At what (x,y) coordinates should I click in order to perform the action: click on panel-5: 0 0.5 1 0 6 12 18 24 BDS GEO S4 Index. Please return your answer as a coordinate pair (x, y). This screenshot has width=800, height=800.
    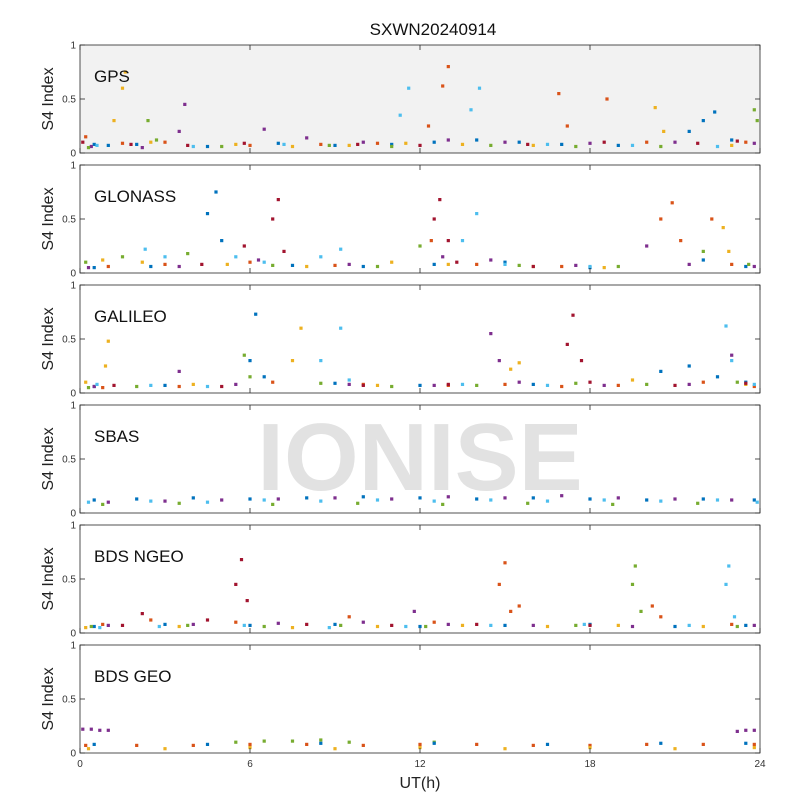
    Looking at the image, I should click on (403, 706).